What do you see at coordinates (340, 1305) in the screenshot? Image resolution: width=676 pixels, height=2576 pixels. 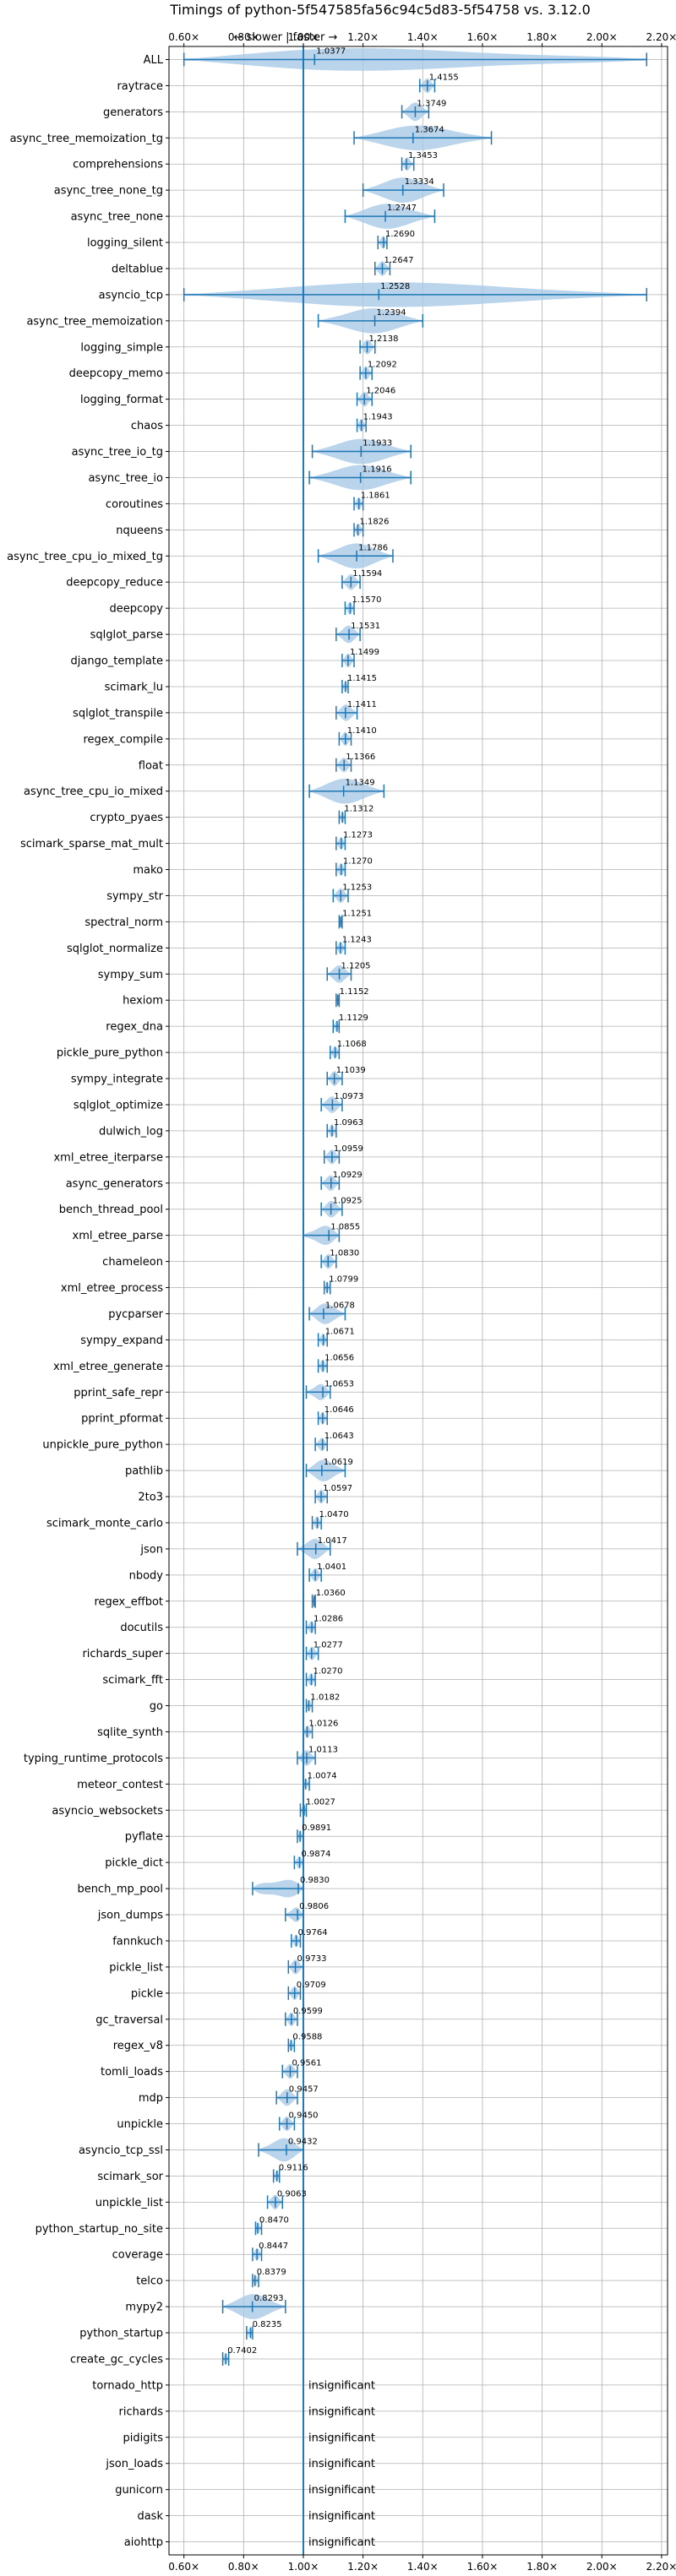 I see `value-label: 1.0678` at bounding box center [340, 1305].